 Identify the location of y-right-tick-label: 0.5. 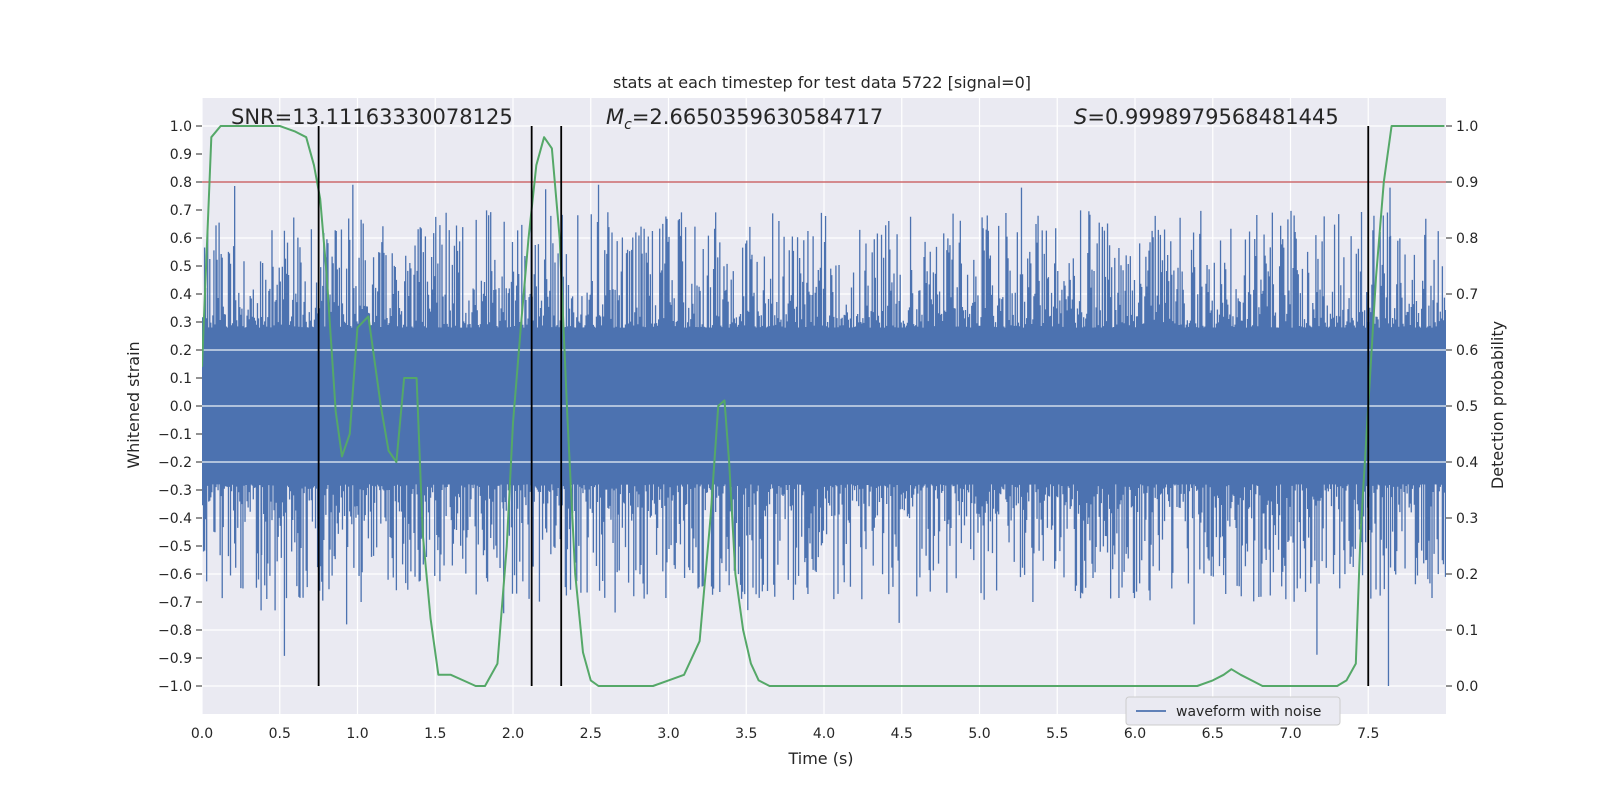
(1467, 407).